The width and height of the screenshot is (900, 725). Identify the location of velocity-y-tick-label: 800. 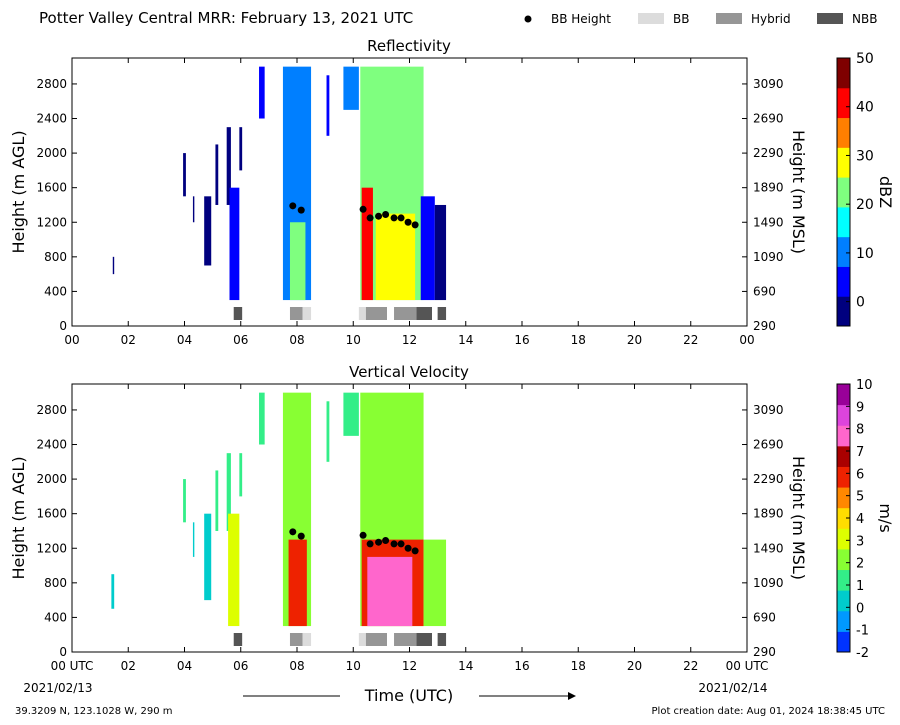
(55, 583).